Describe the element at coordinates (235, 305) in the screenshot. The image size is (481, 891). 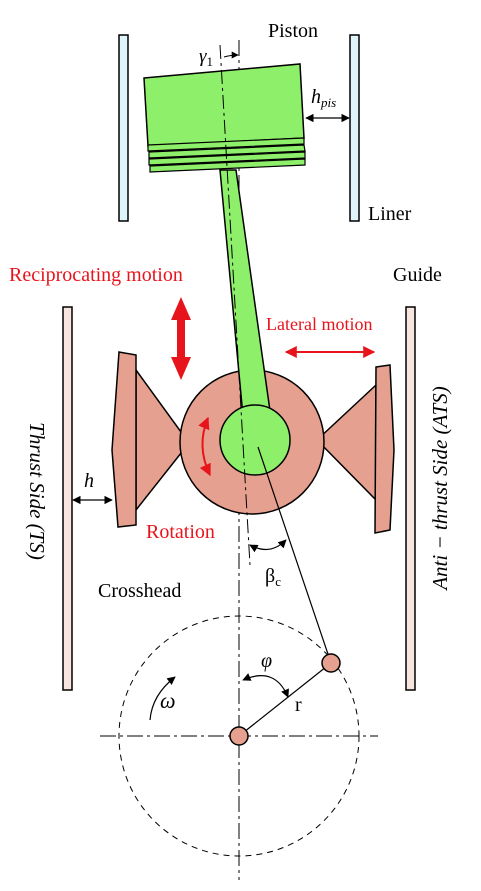
I see `piston-tilt-axis` at that location.